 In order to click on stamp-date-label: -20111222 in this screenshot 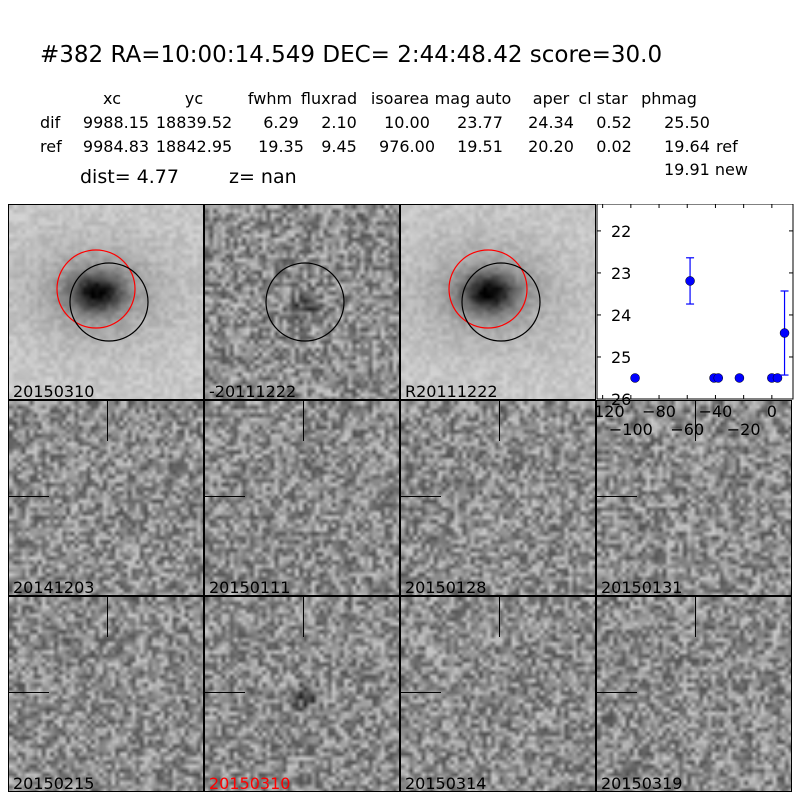, I will do `click(253, 391)`.